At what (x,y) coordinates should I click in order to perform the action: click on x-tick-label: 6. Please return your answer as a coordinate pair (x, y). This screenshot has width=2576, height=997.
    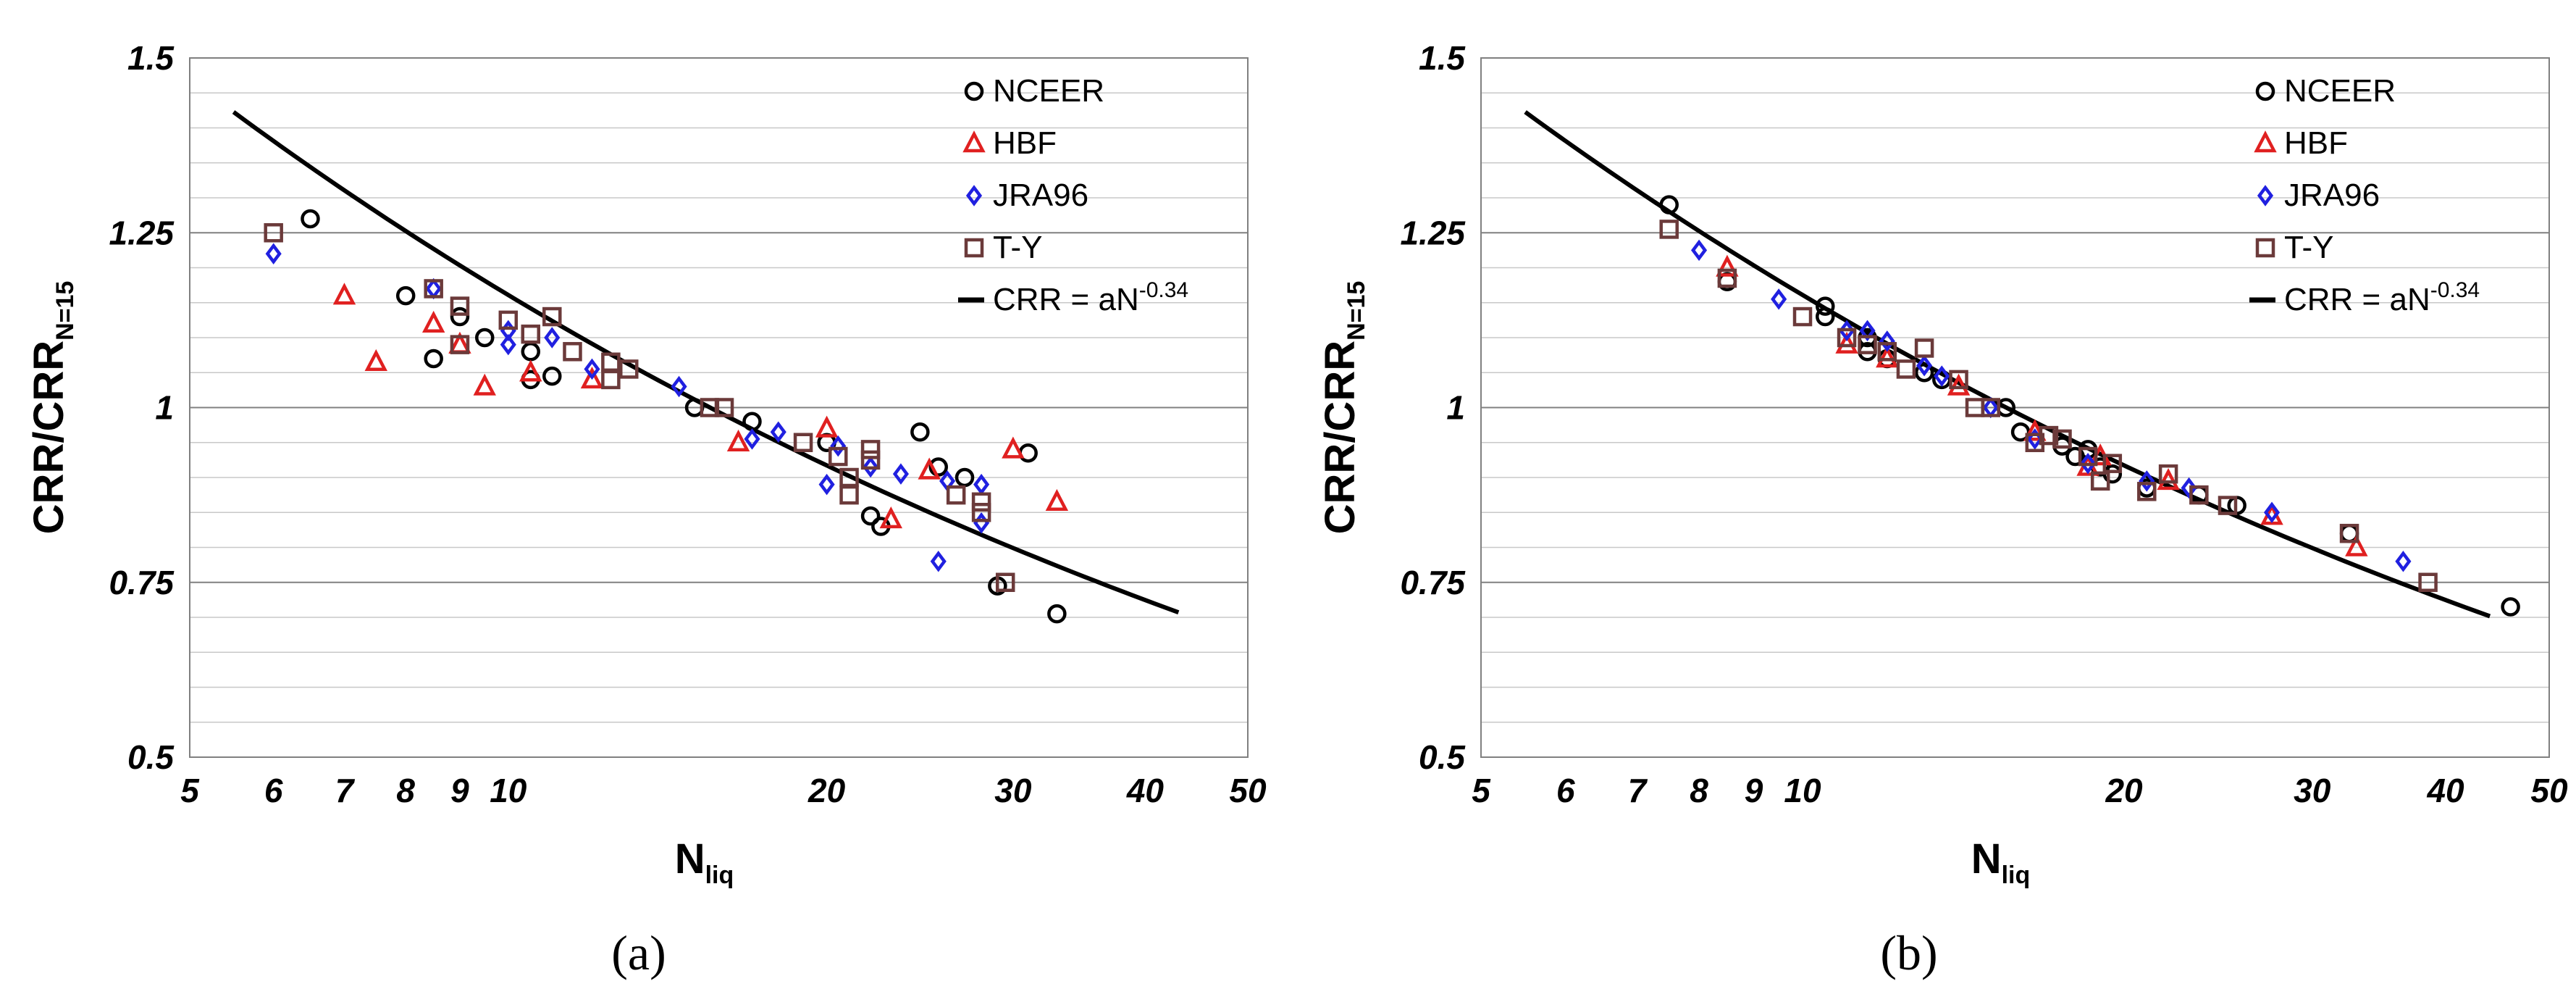
    Looking at the image, I should click on (1565, 790).